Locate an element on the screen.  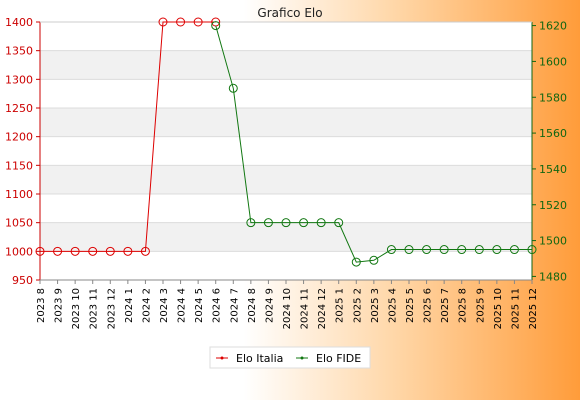
x-tick-label: 2025 3 is located at coordinates (375, 305).